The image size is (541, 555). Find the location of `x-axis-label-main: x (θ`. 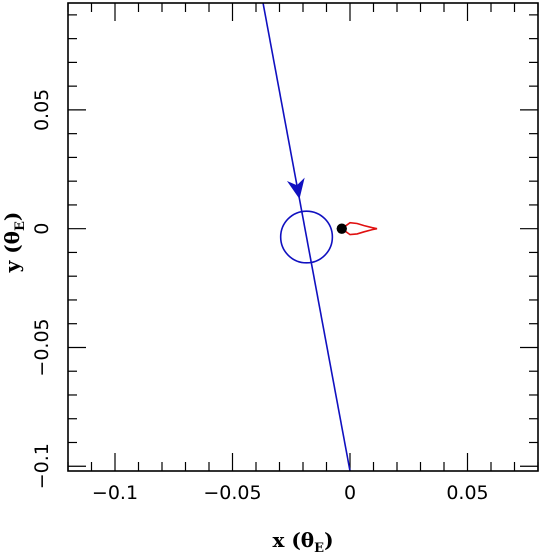

x-axis-label-main: x (θ is located at coordinates (293, 540).